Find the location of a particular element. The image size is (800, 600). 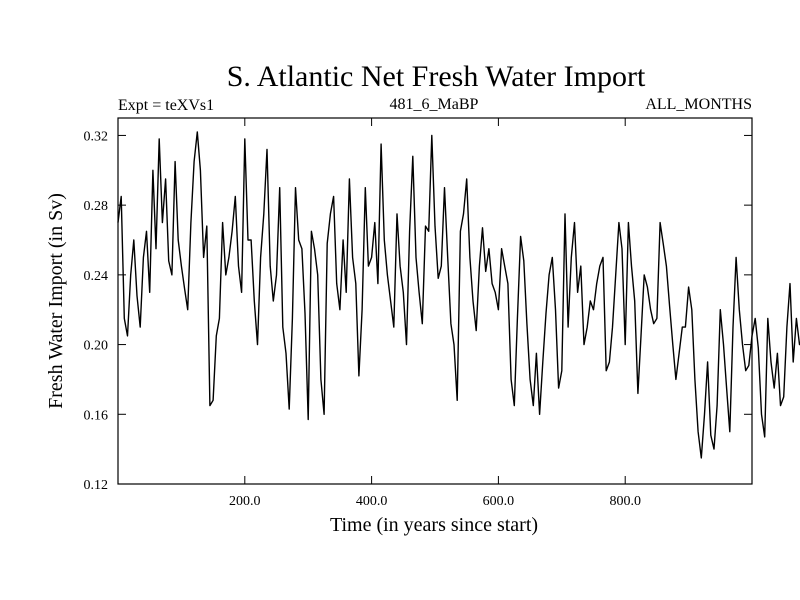

subtitle-expt: Expt = teXVs1 is located at coordinates (166, 105).